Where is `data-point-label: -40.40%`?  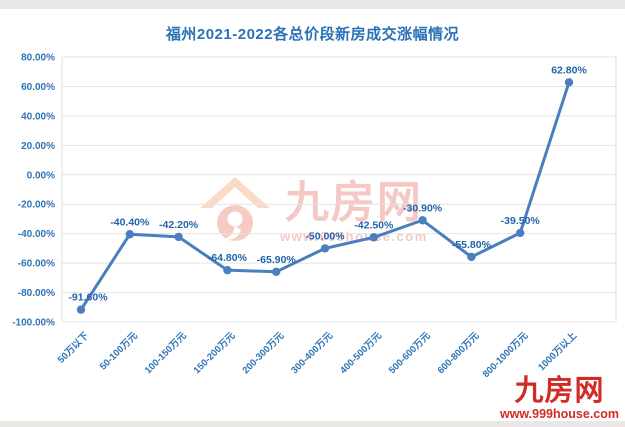 data-point-label: -40.40% is located at coordinates (130, 222).